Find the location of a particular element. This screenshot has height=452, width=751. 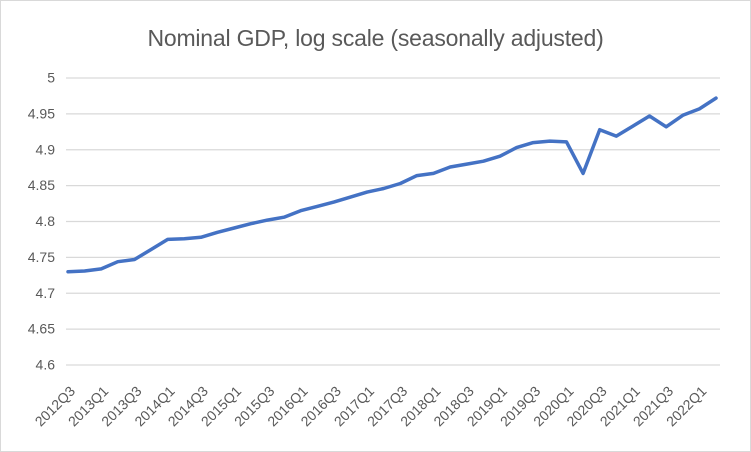

y-tick-label: 5 is located at coordinates (51, 78).